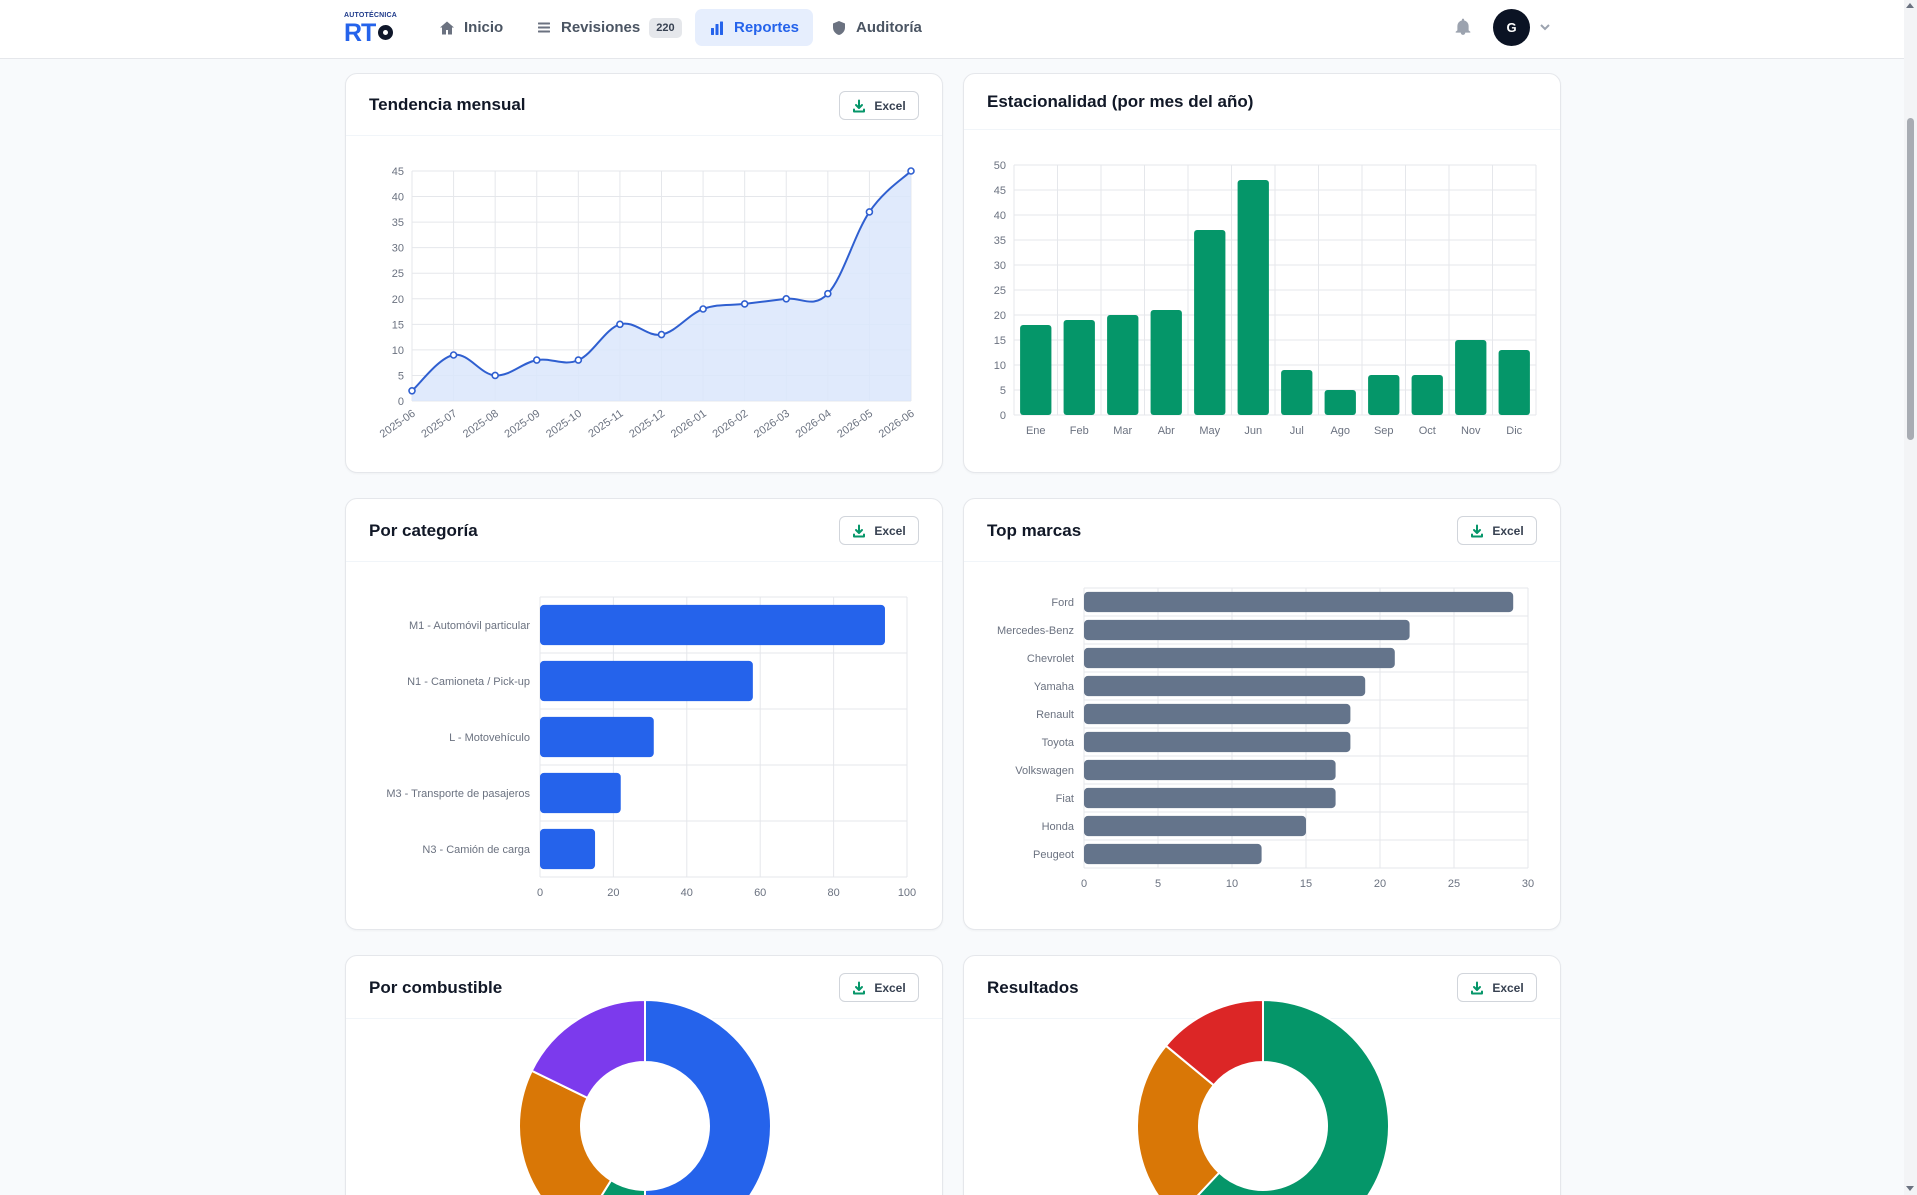  Describe the element at coordinates (1054, 687) in the screenshot. I see `y-tick-label: Yamaha` at that location.